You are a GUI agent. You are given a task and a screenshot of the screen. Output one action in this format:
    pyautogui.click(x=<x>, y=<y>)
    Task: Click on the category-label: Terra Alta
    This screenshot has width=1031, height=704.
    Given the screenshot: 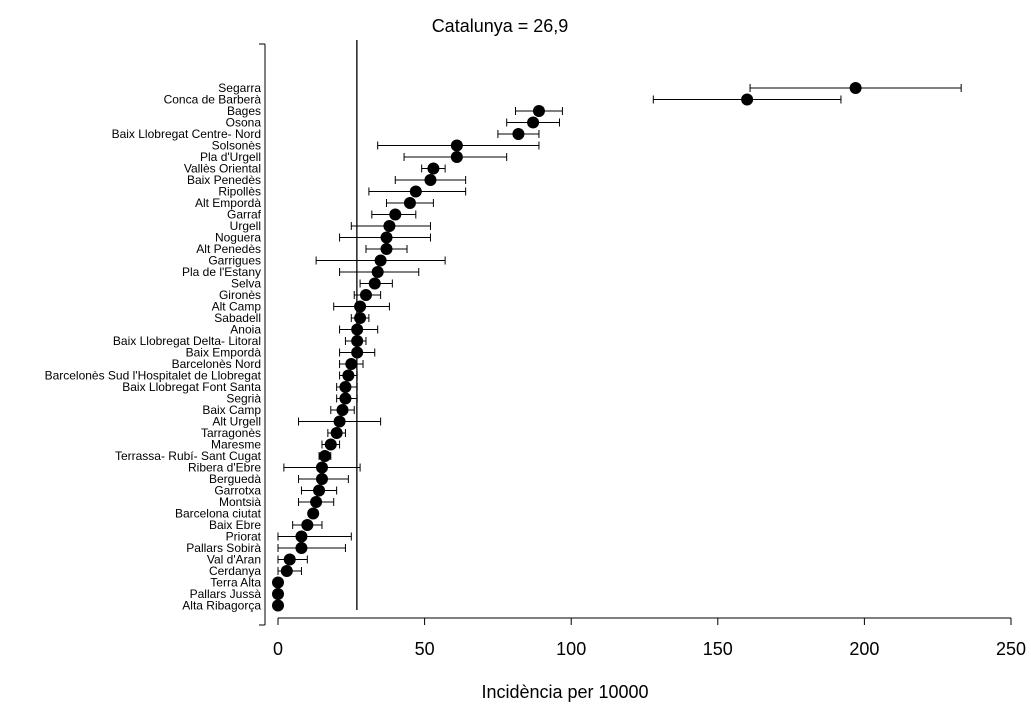 What is the action you would take?
    pyautogui.click(x=235, y=583)
    